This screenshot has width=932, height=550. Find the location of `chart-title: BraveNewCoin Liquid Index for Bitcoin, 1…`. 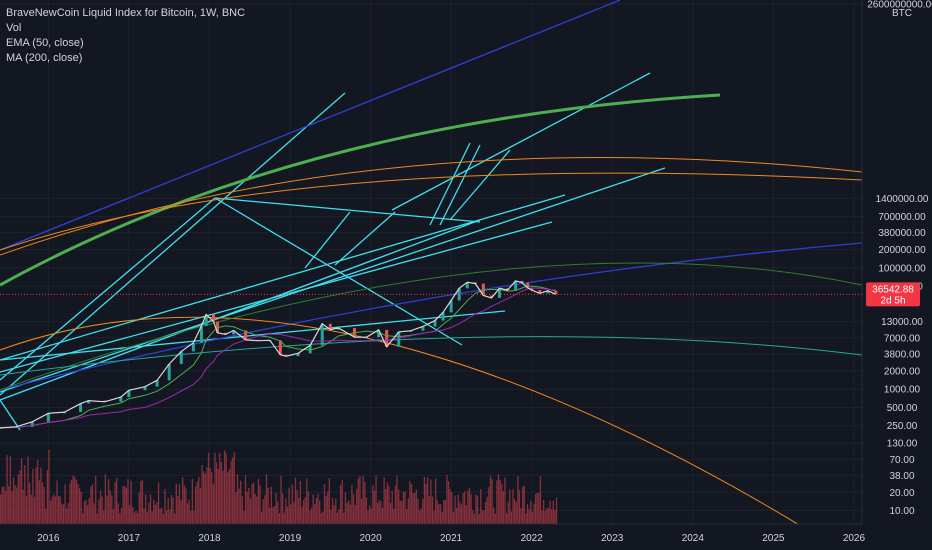

chart-title: BraveNewCoin Liquid Index for Bitcoin, 1… is located at coordinates (126, 13).